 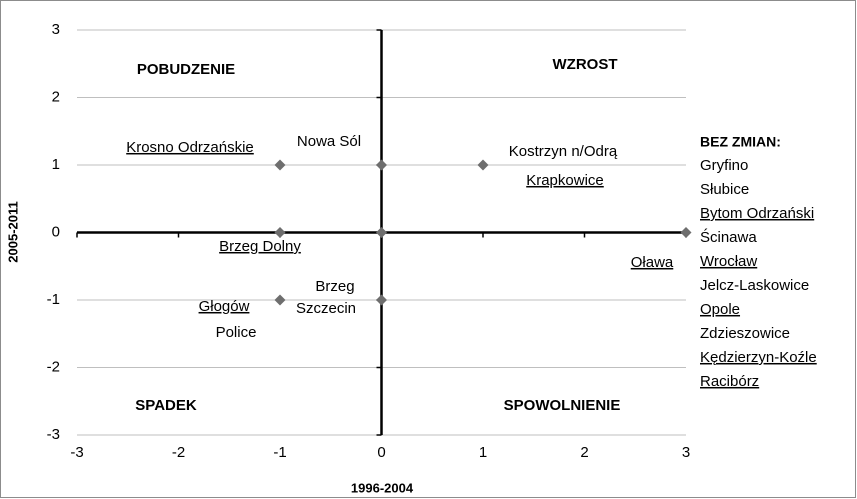 What do you see at coordinates (326, 308) in the screenshot?
I see `annotation: Szczecin` at bounding box center [326, 308].